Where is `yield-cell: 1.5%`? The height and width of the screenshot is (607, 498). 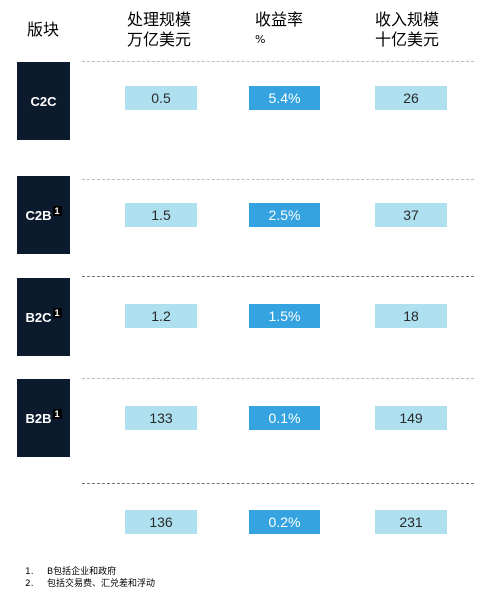 yield-cell: 1.5% is located at coordinates (284, 316).